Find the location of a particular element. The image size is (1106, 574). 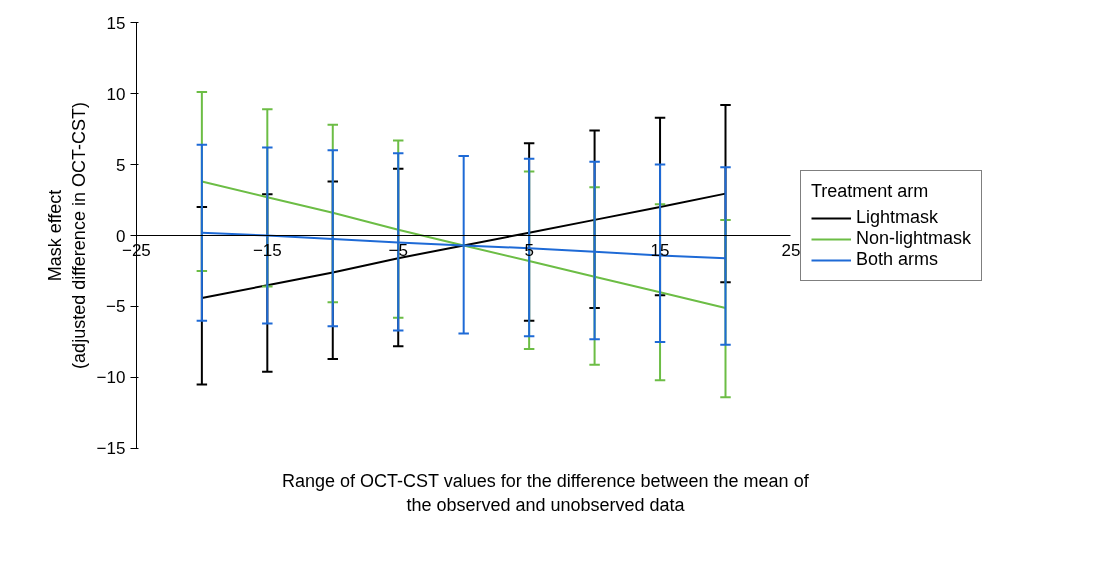

y-tick-label: −15 is located at coordinates (111, 449).